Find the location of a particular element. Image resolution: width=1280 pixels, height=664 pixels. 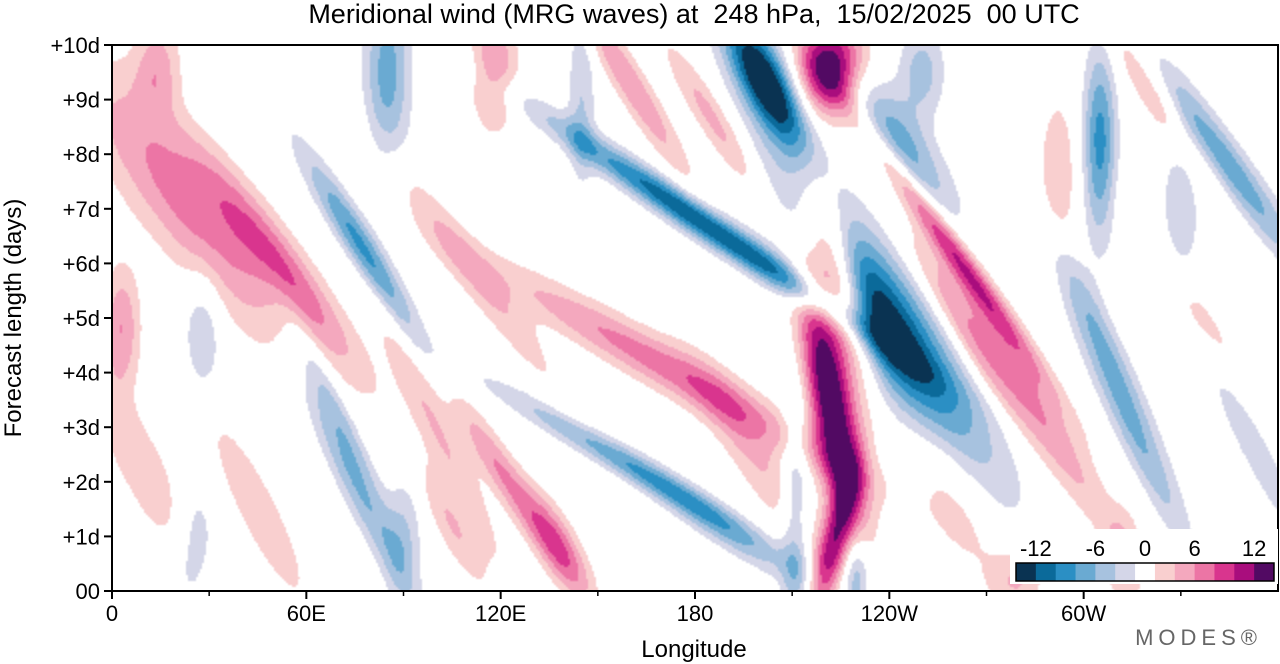

colorbar-legend: -12 -6 0 6 12 is located at coordinates (1144, 556).